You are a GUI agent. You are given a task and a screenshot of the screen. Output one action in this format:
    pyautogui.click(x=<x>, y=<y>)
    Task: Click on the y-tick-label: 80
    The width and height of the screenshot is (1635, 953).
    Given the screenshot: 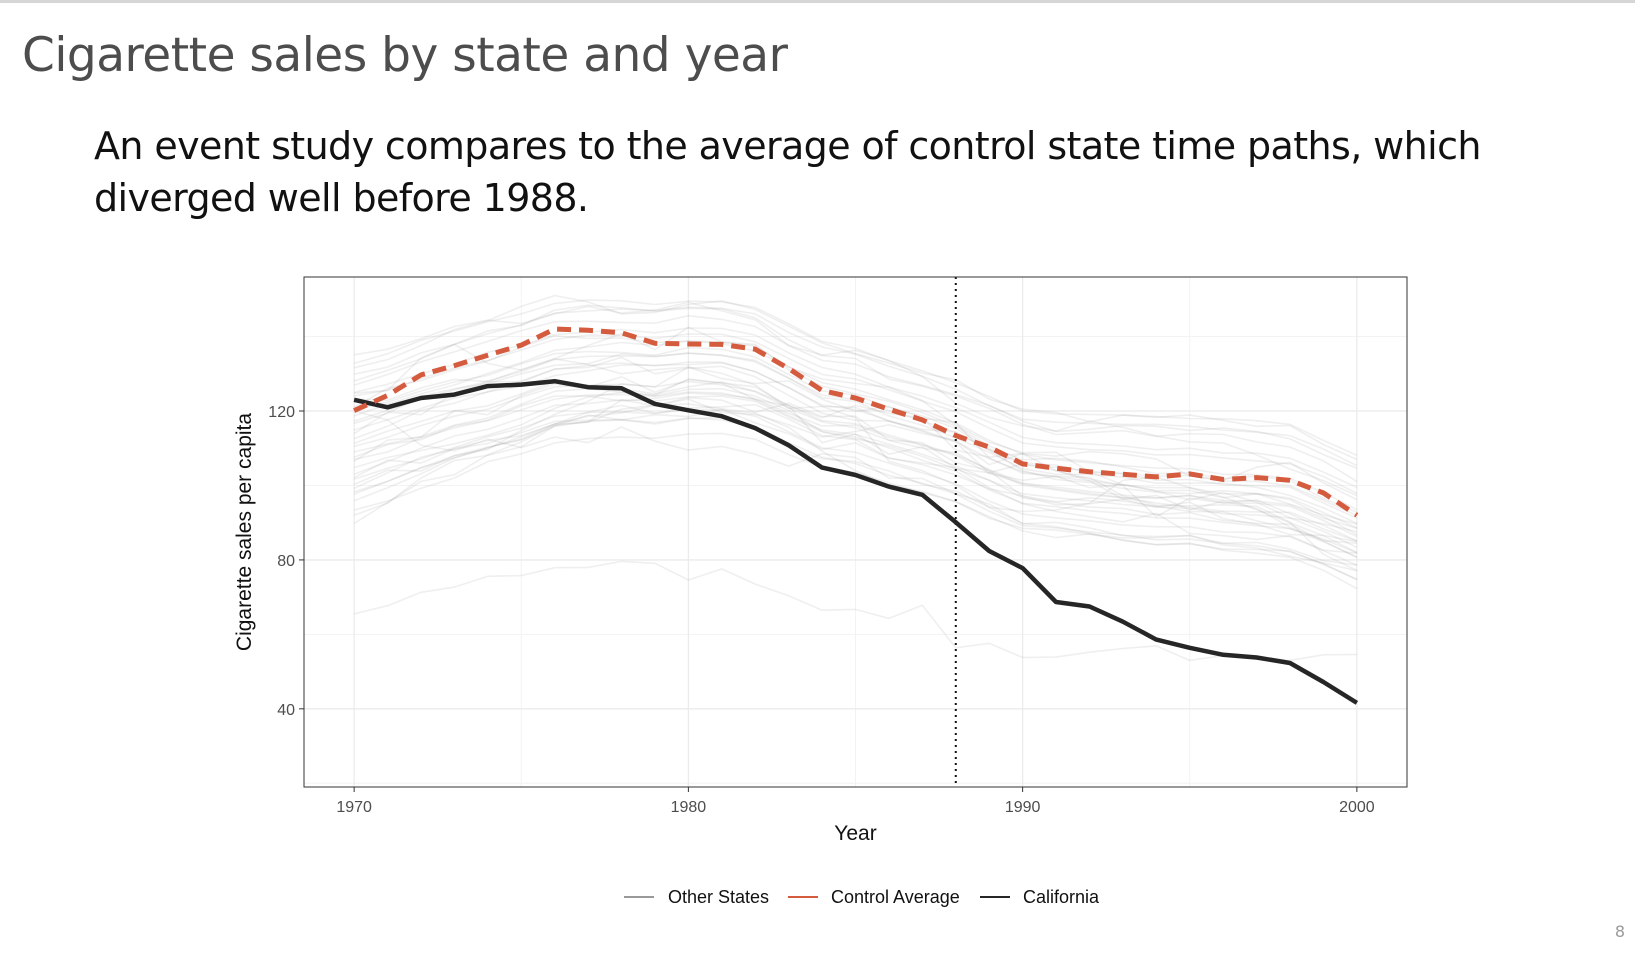 What is the action you would take?
    pyautogui.click(x=286, y=561)
    